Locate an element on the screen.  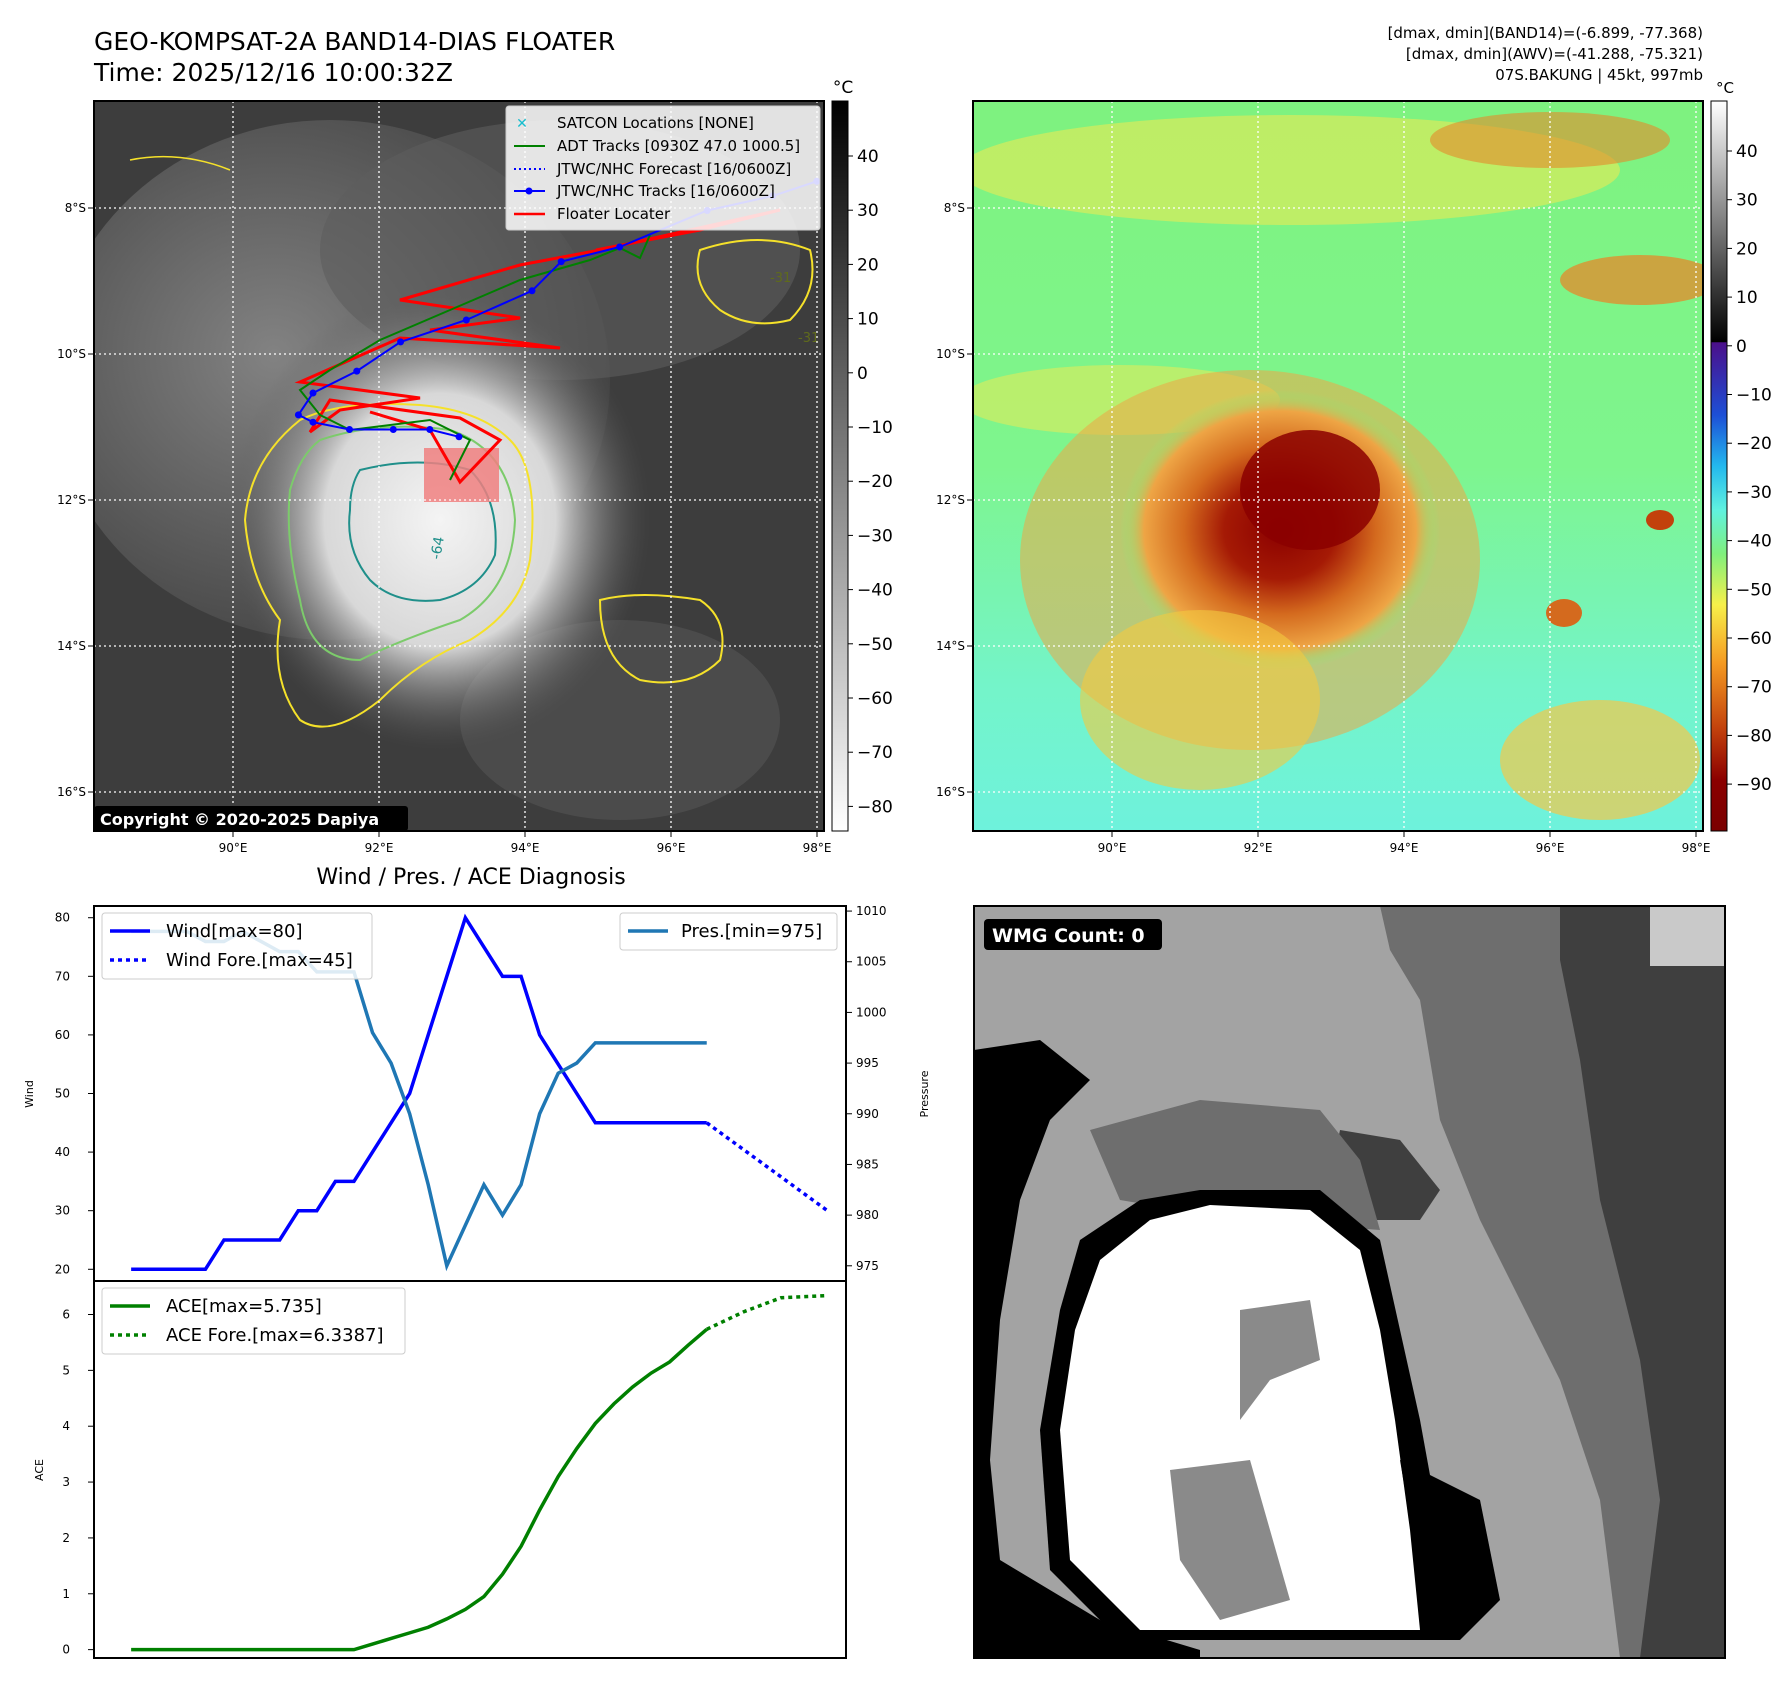
figure-title: GEO-KOMPSAT-2A BAND14-DIAS FLOATER is located at coordinates (354, 41).